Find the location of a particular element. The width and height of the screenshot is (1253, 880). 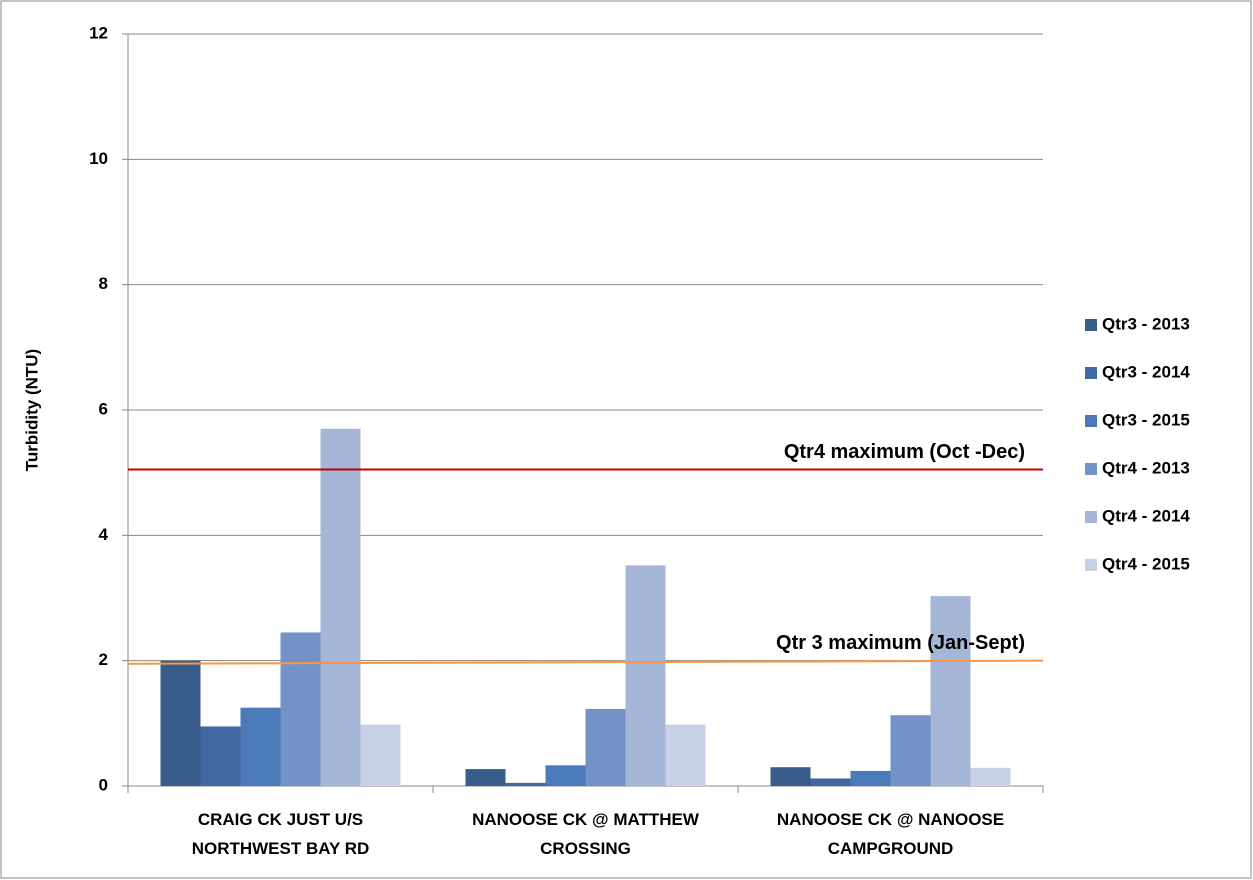

legend-label: Qtr3 - 2015 is located at coordinates (1146, 419).